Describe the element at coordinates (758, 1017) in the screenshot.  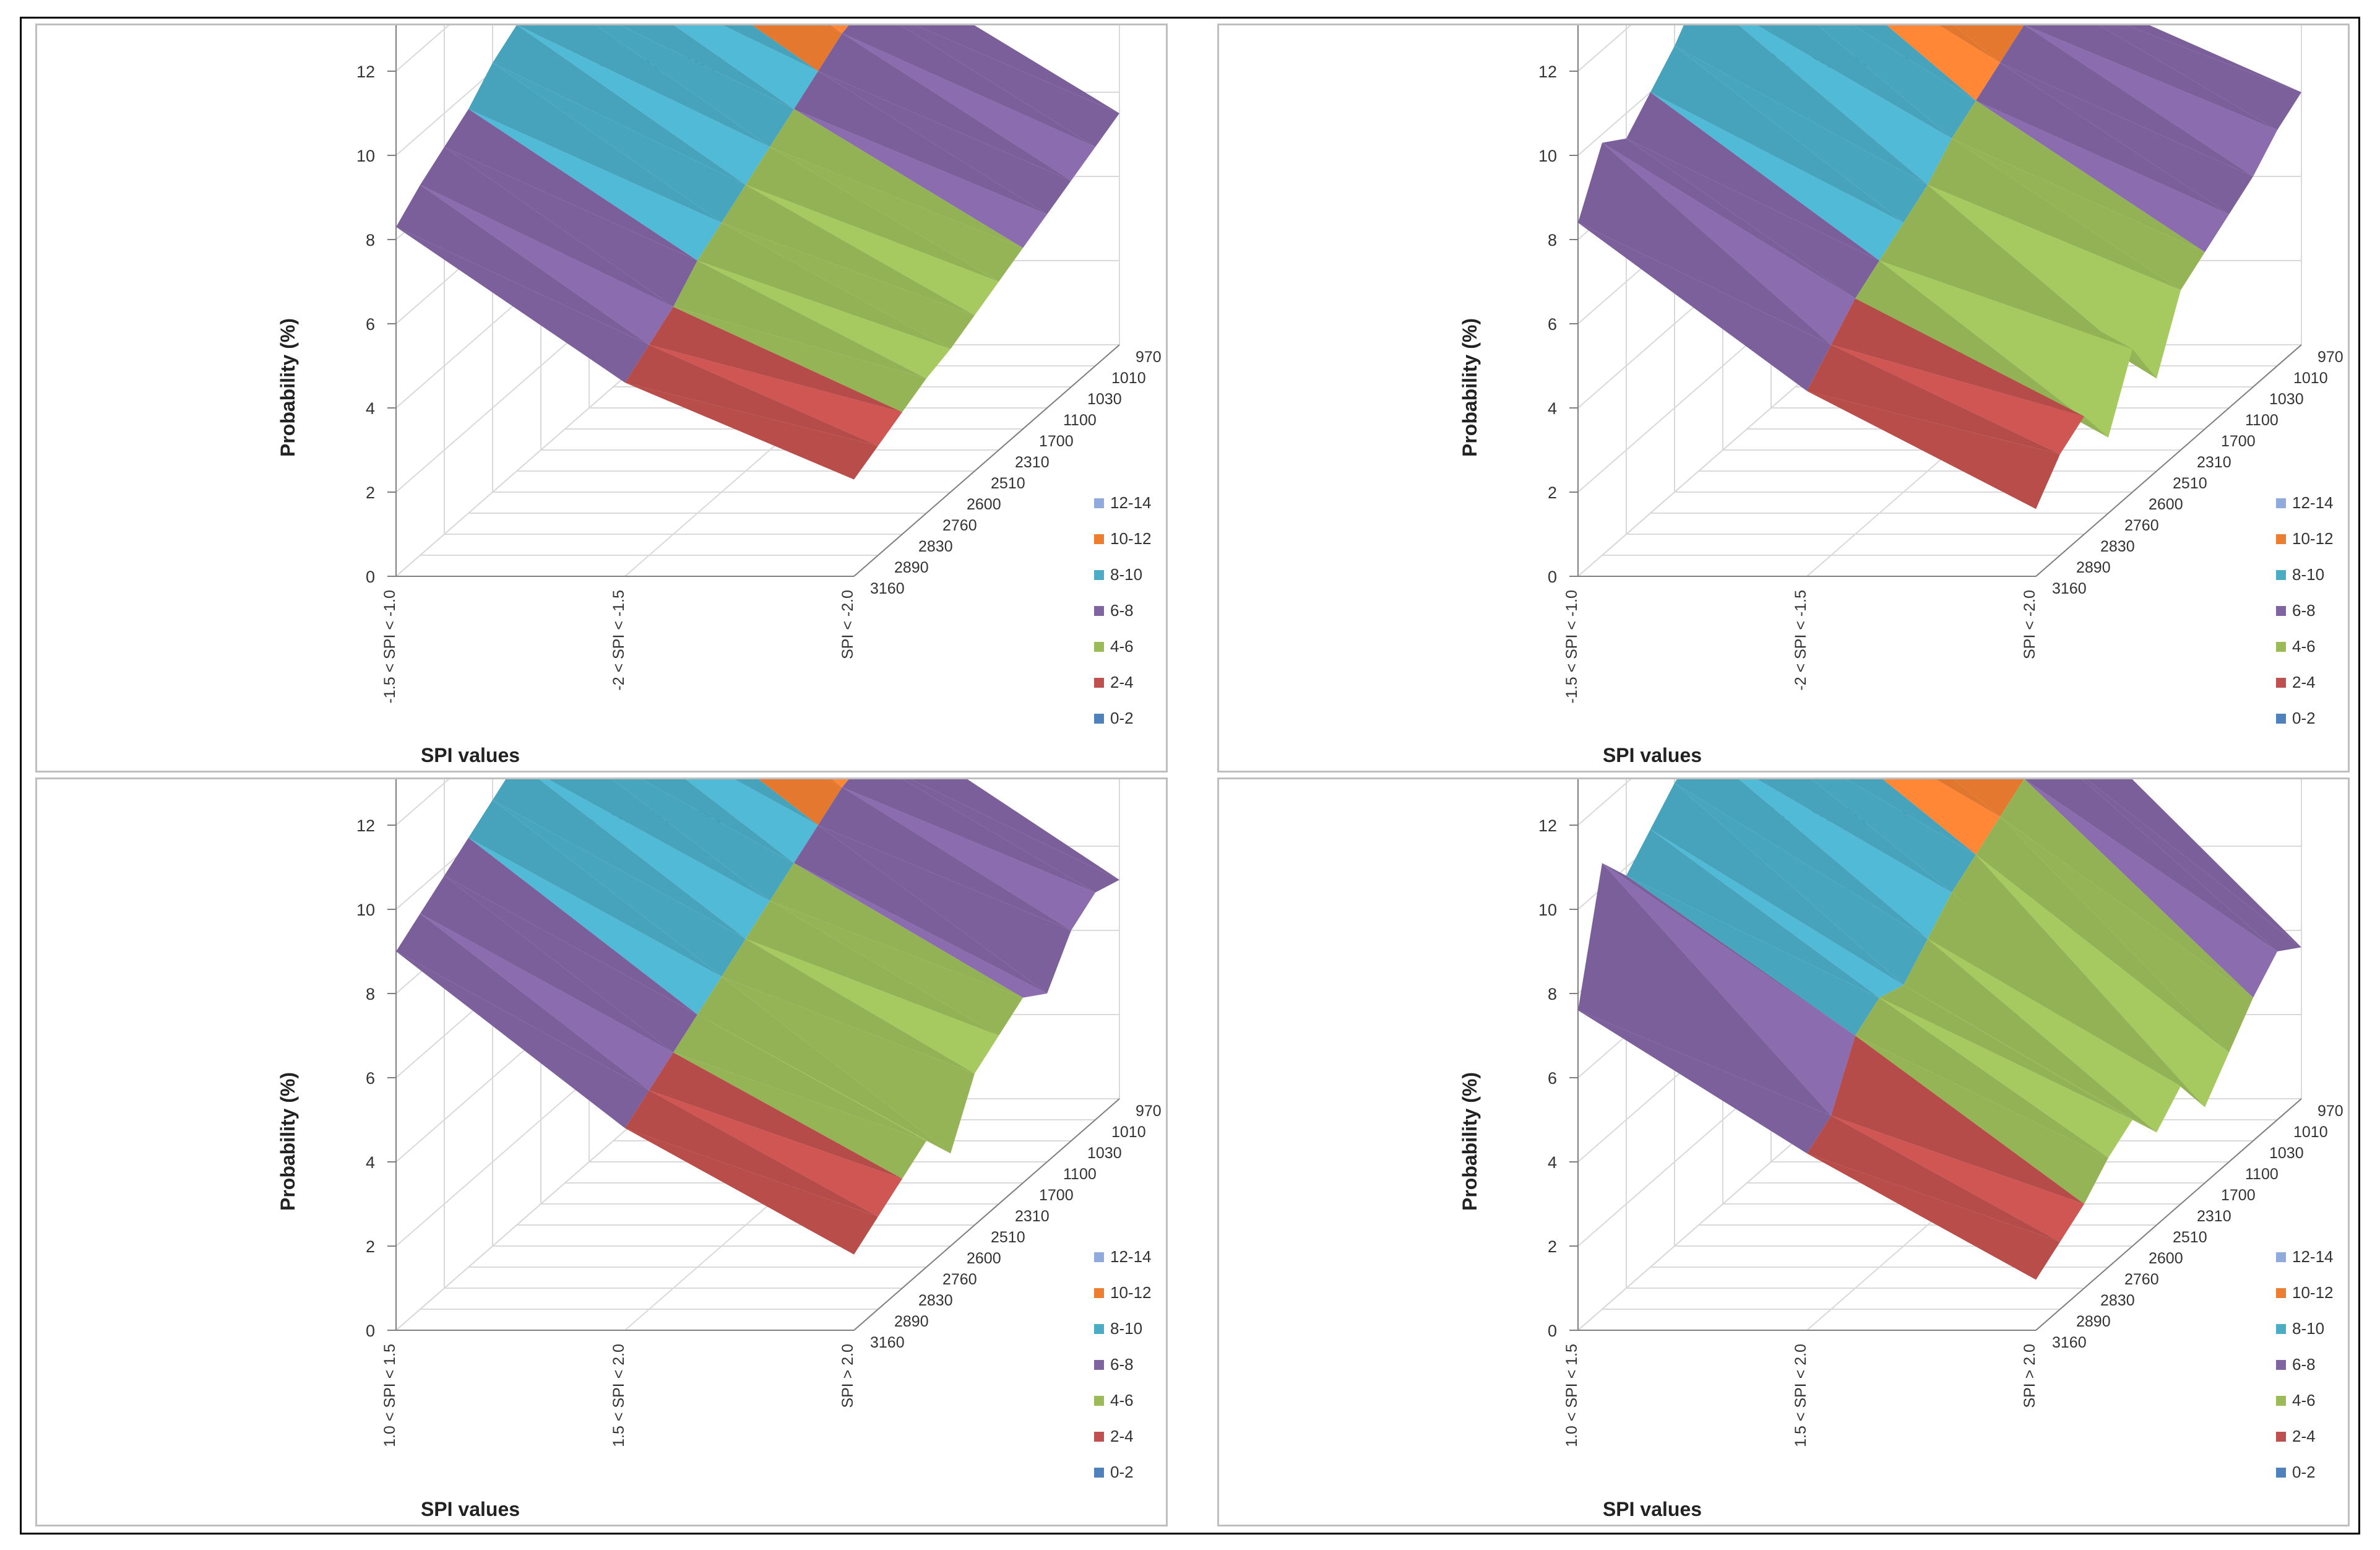
I see `surface` at that location.